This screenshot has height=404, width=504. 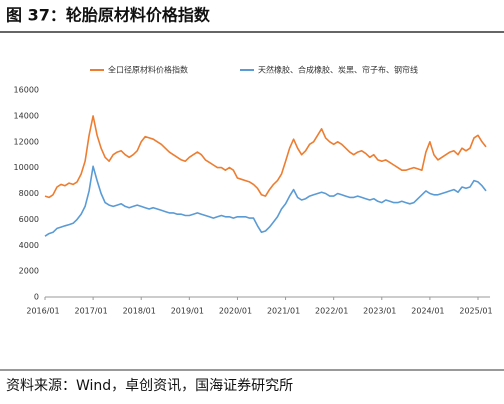 I want to click on x-tick-label: 2021/01, so click(x=283, y=311).